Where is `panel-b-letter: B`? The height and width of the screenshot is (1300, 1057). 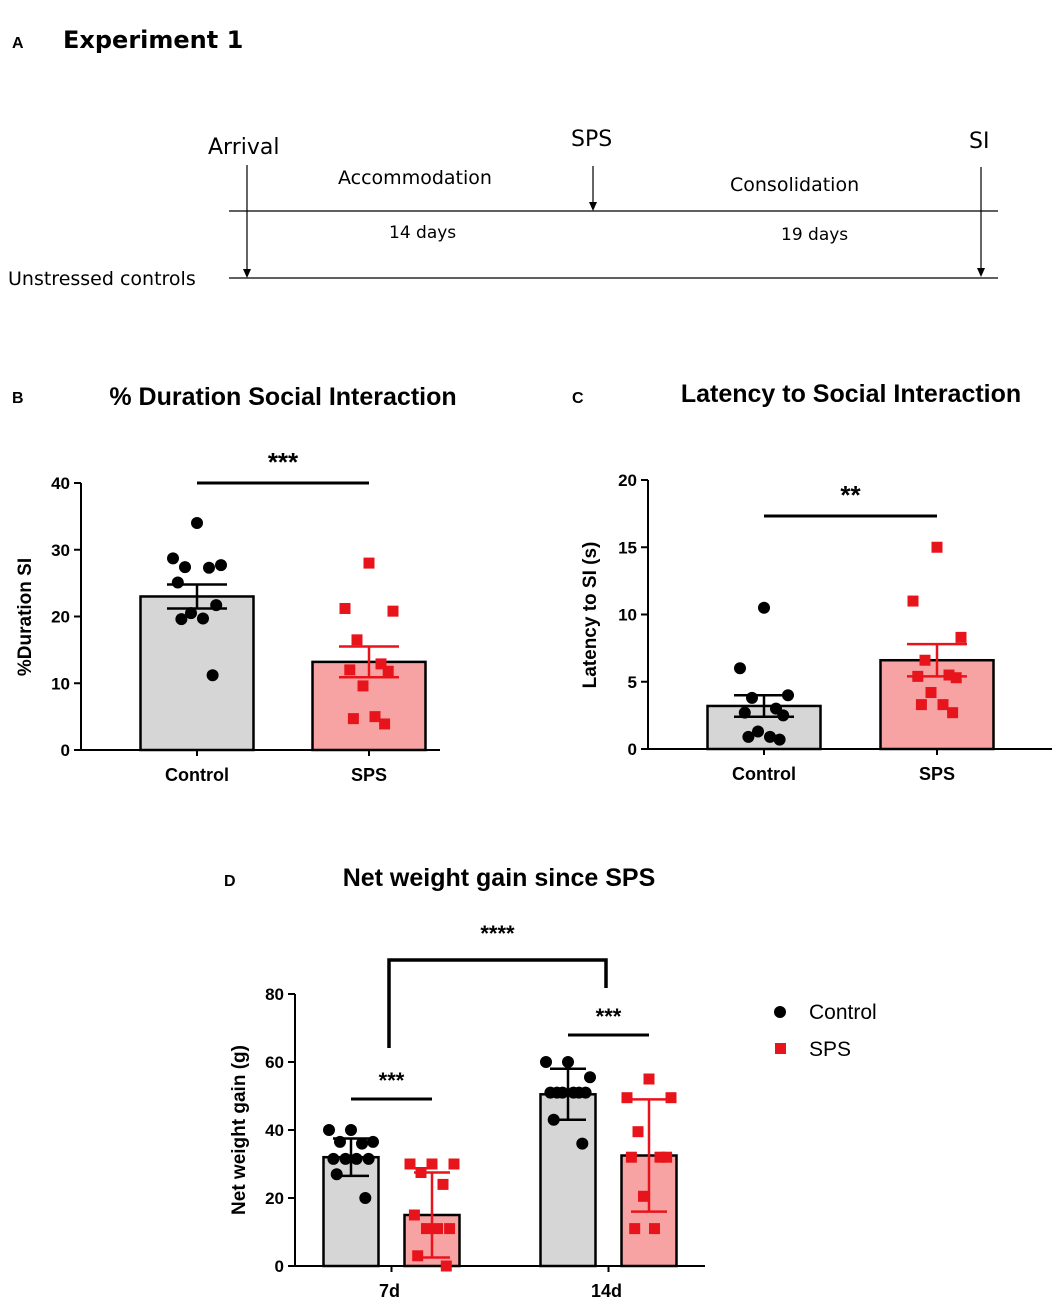 panel-b-letter: B is located at coordinates (18, 398).